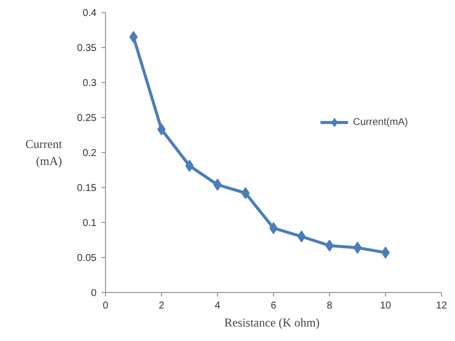 The height and width of the screenshot is (341, 455). I want to click on x-tick-label: 4, so click(217, 306).